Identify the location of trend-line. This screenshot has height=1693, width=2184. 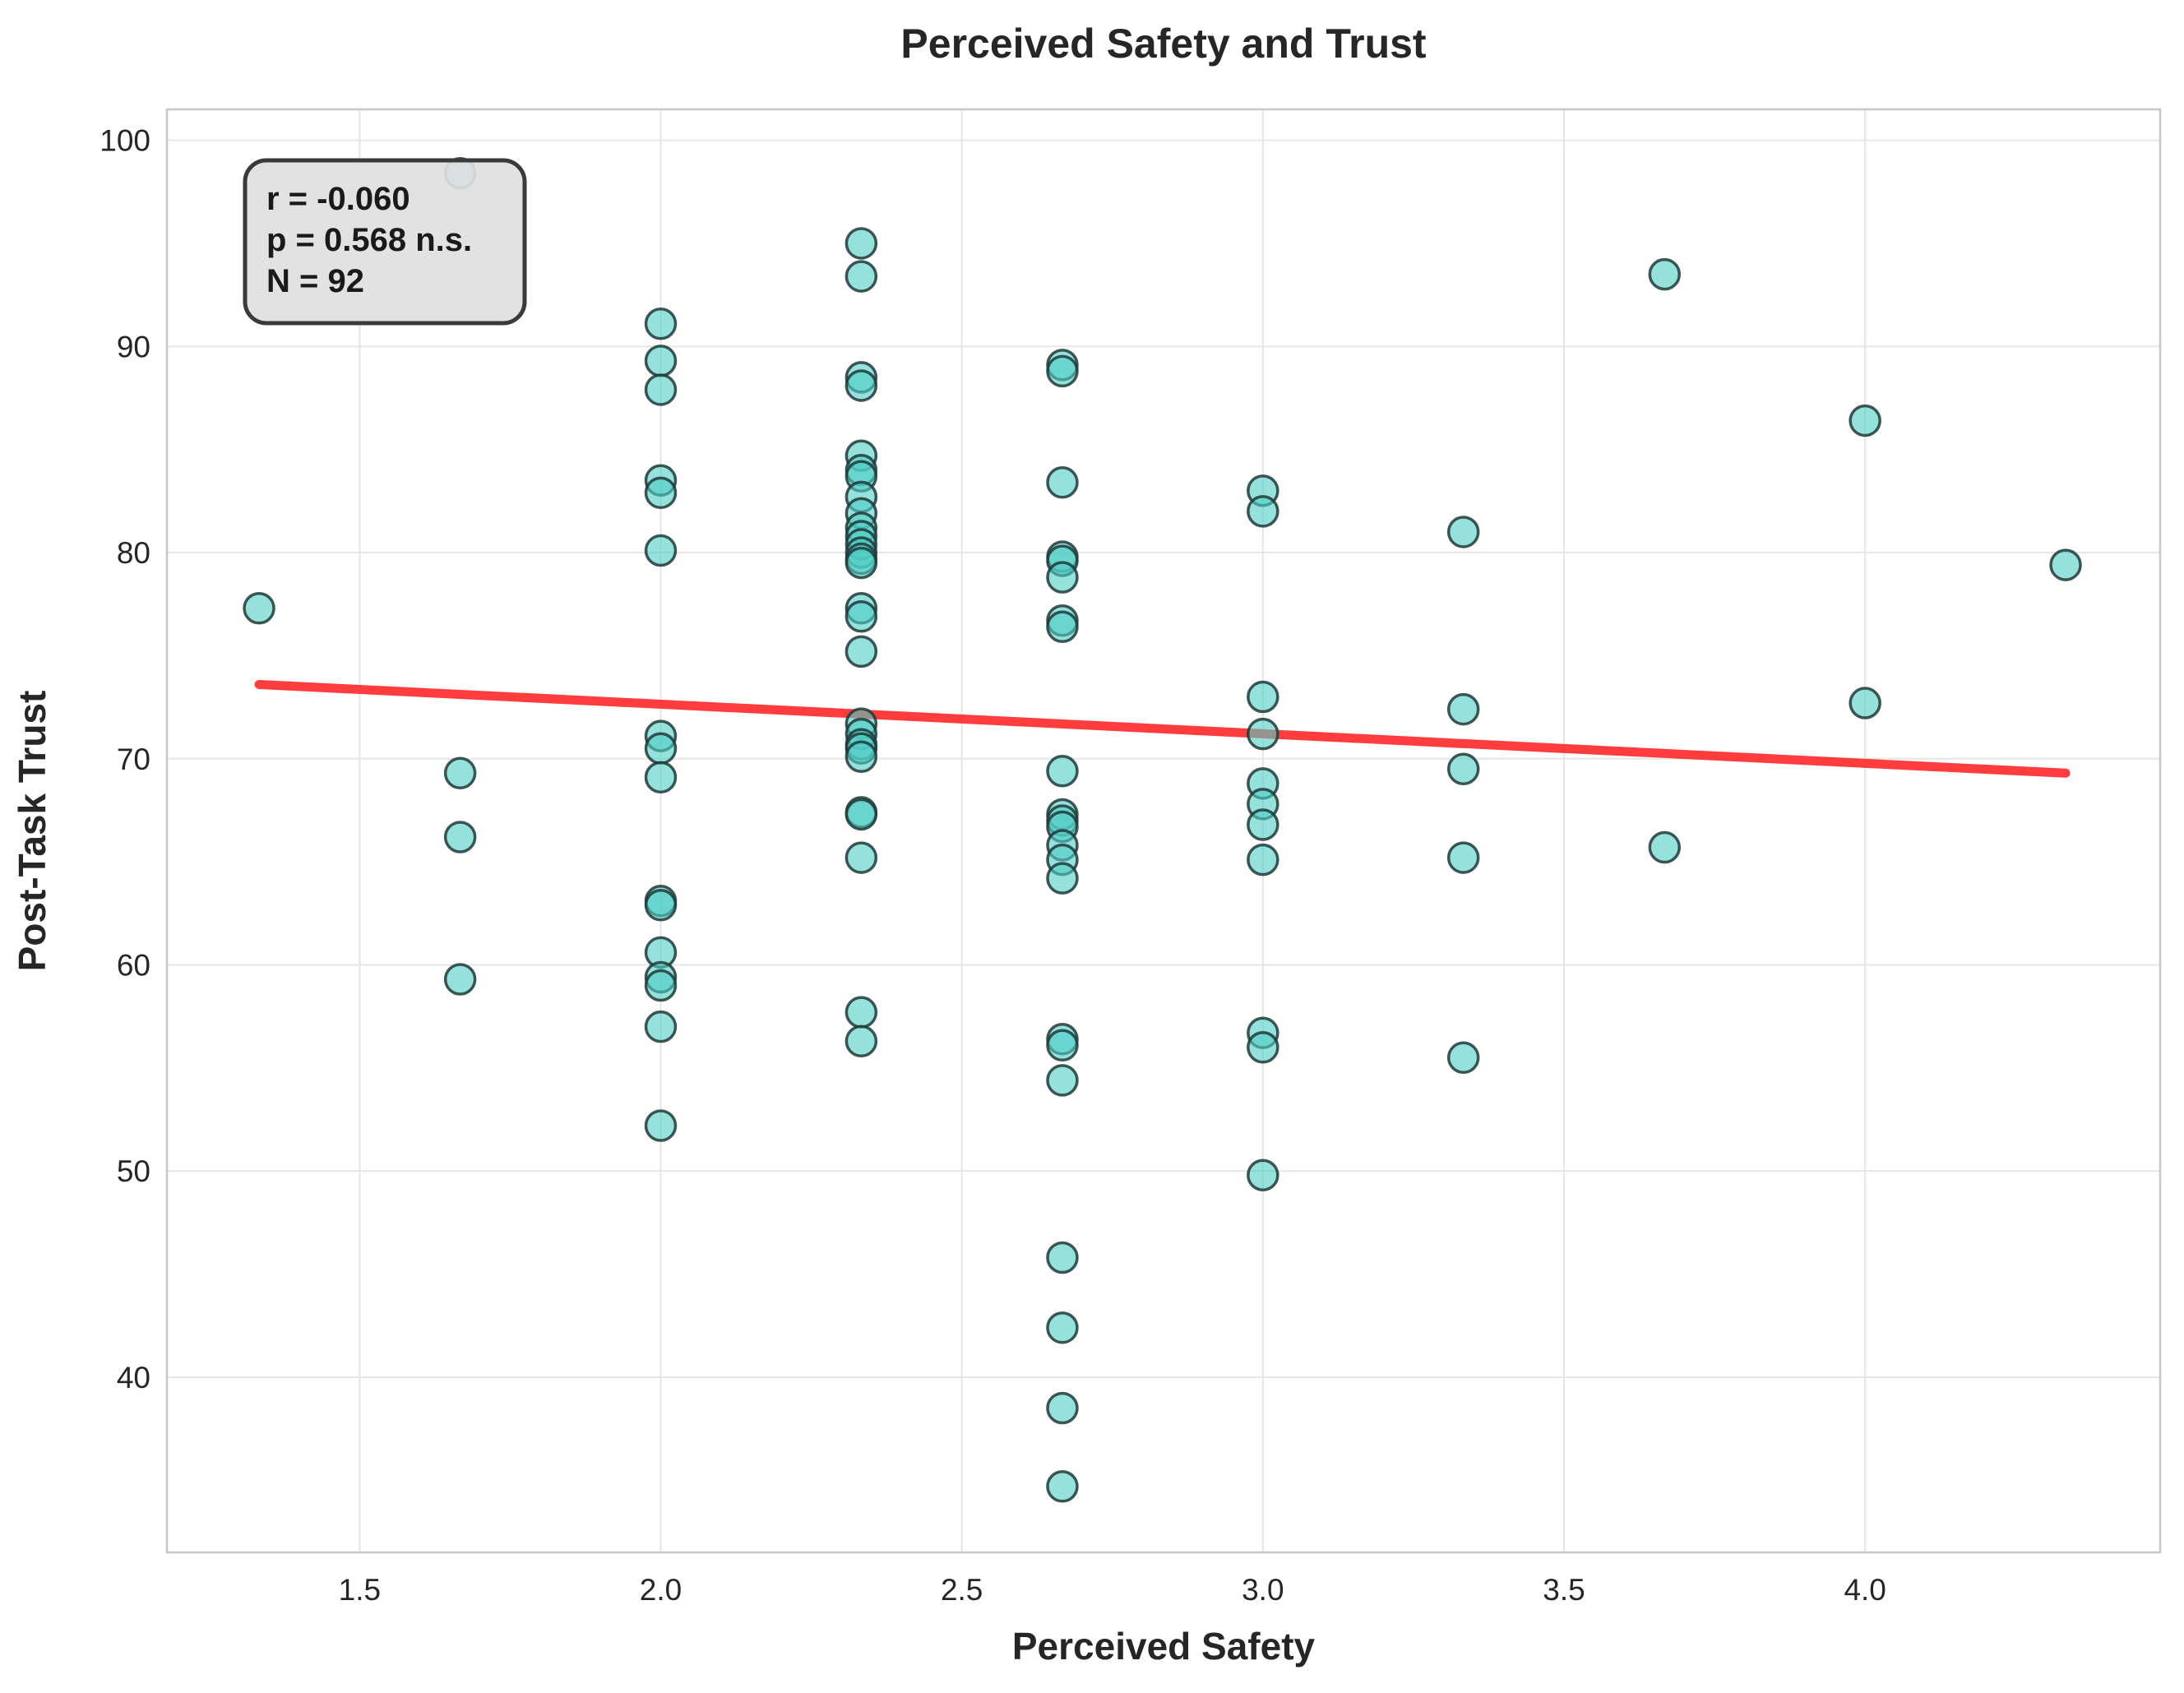
(1162, 728).